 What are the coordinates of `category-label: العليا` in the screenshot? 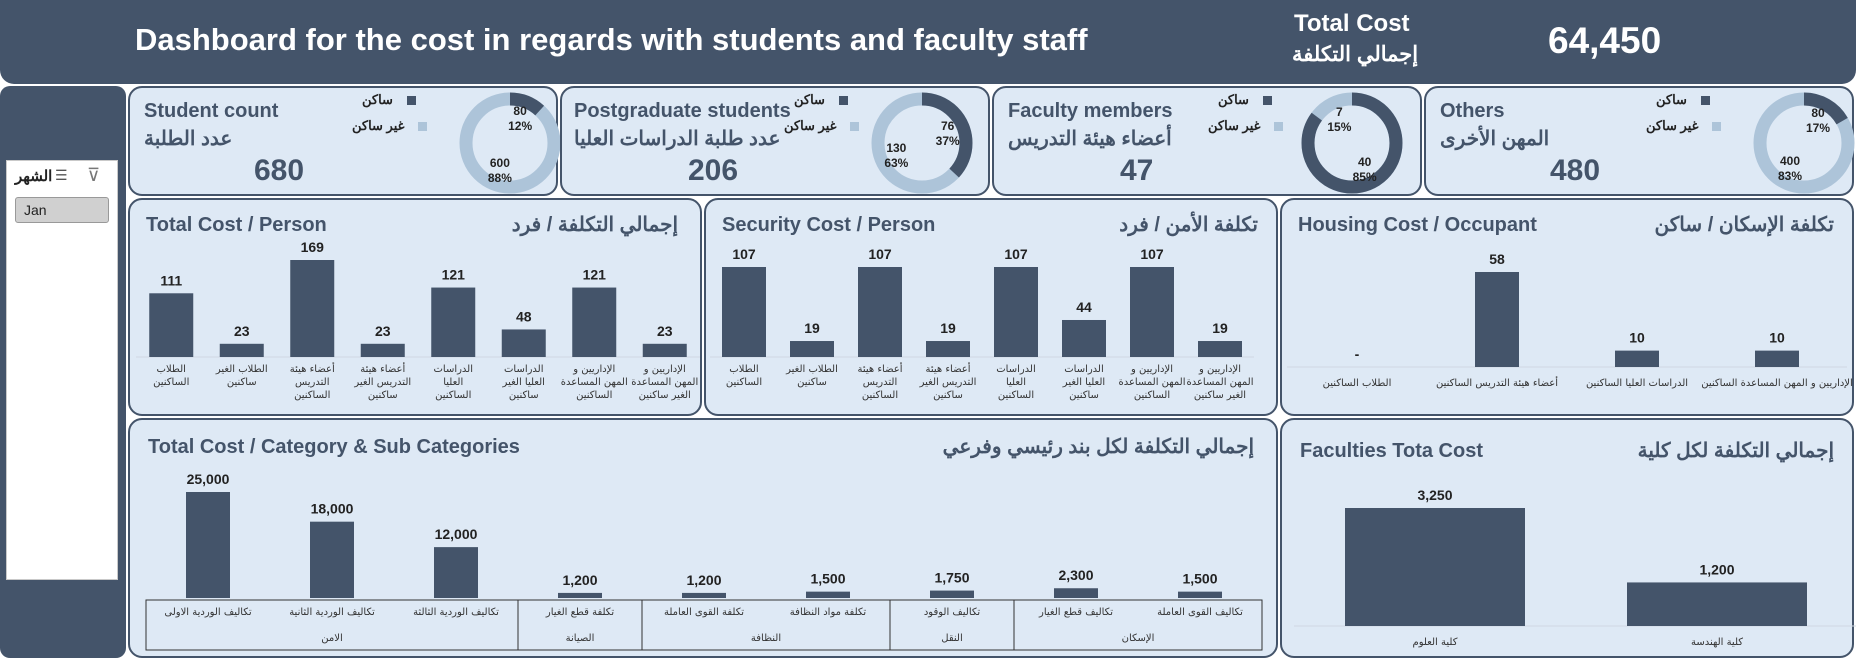 It's located at (453, 382).